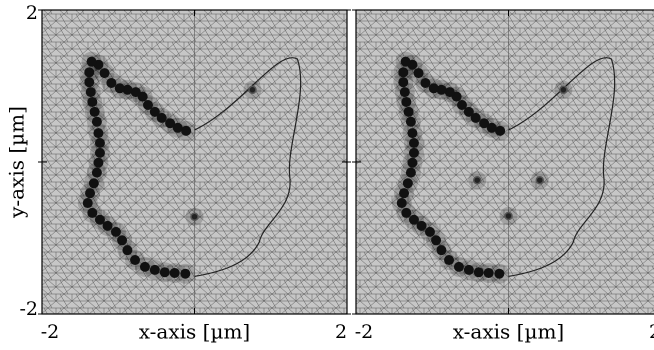  What do you see at coordinates (28, 309) in the screenshot?
I see `y-tick-label: -2` at bounding box center [28, 309].